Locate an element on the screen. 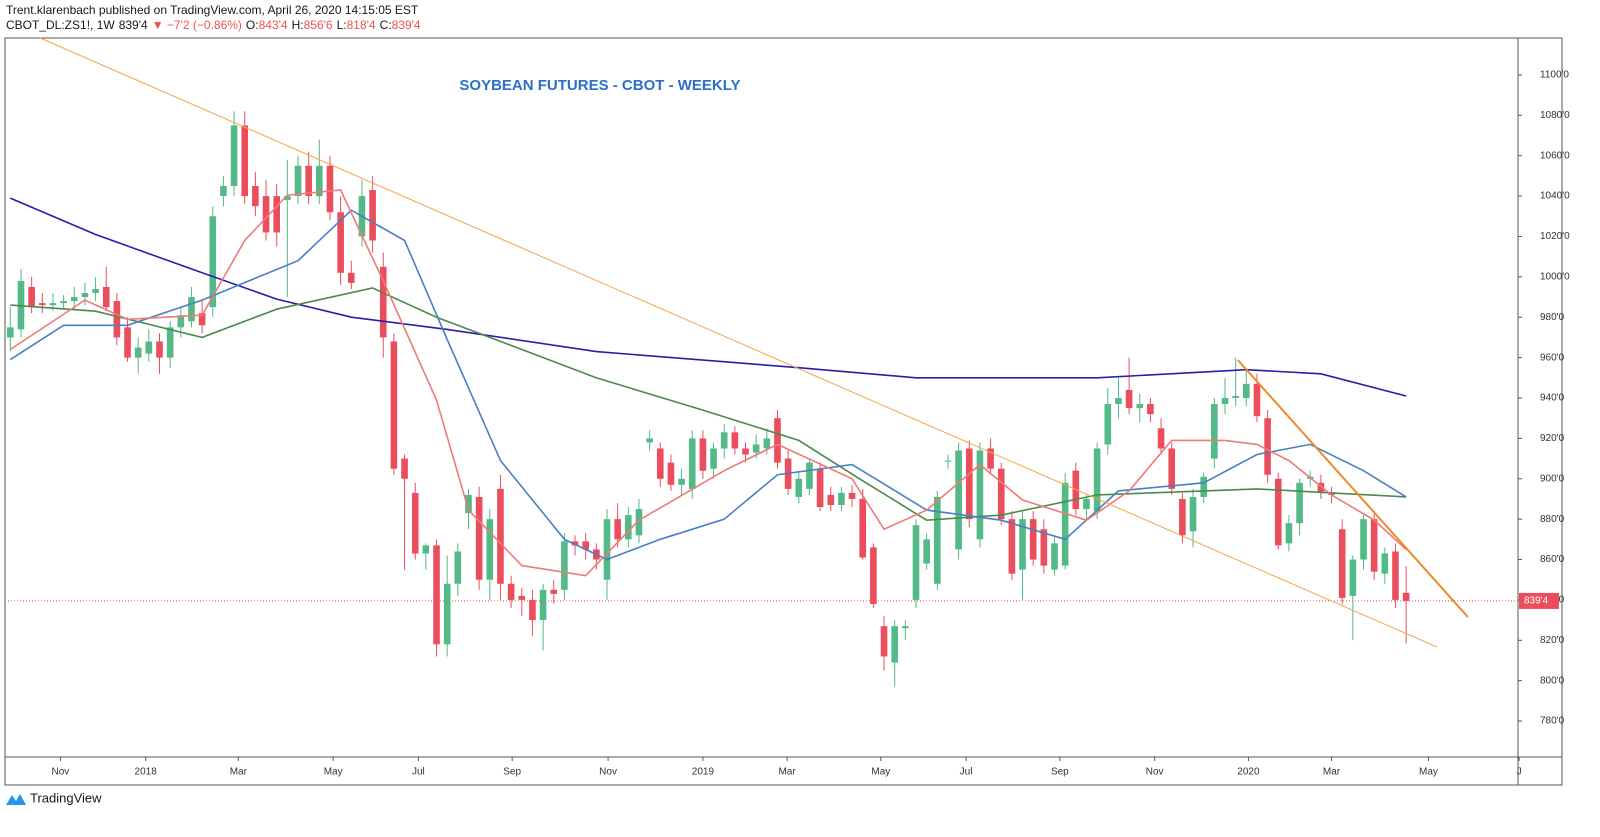  y-tick-label: 880'0 is located at coordinates (1552, 519).